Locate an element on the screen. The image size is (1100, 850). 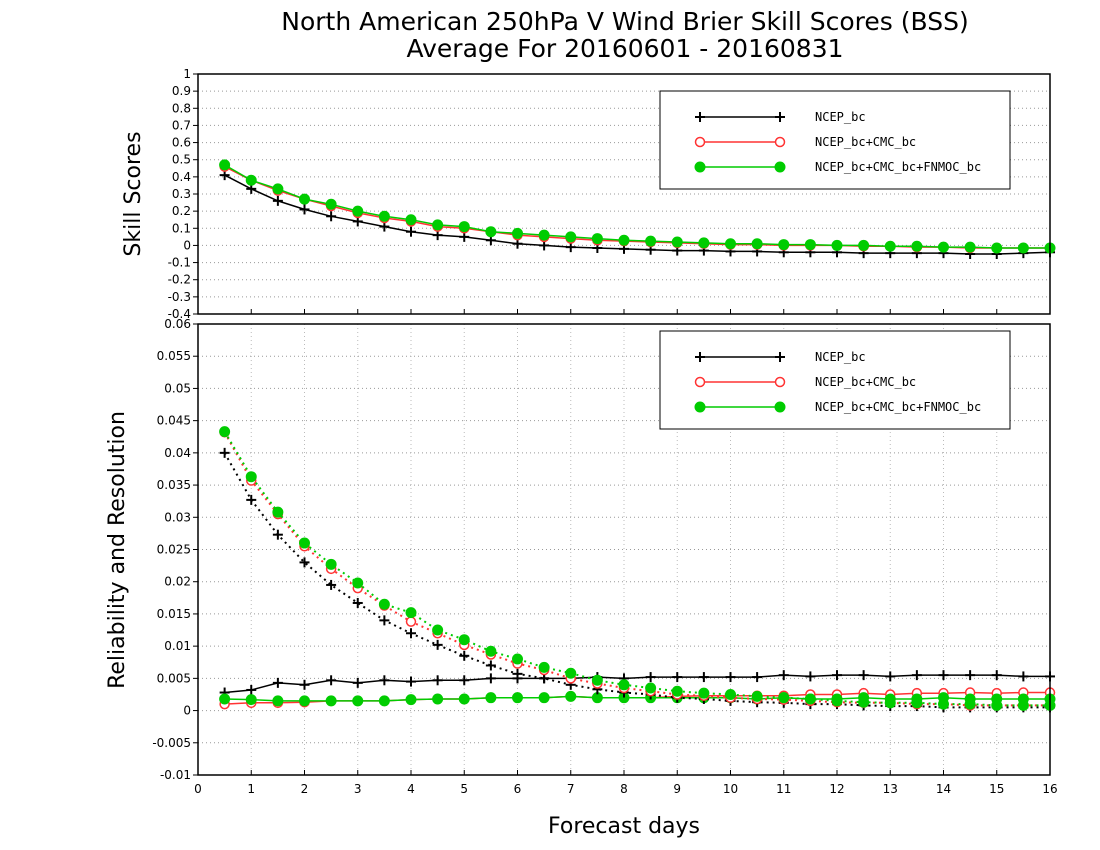
top-ytick-label-14: -0.4 is located at coordinates (179, 314).